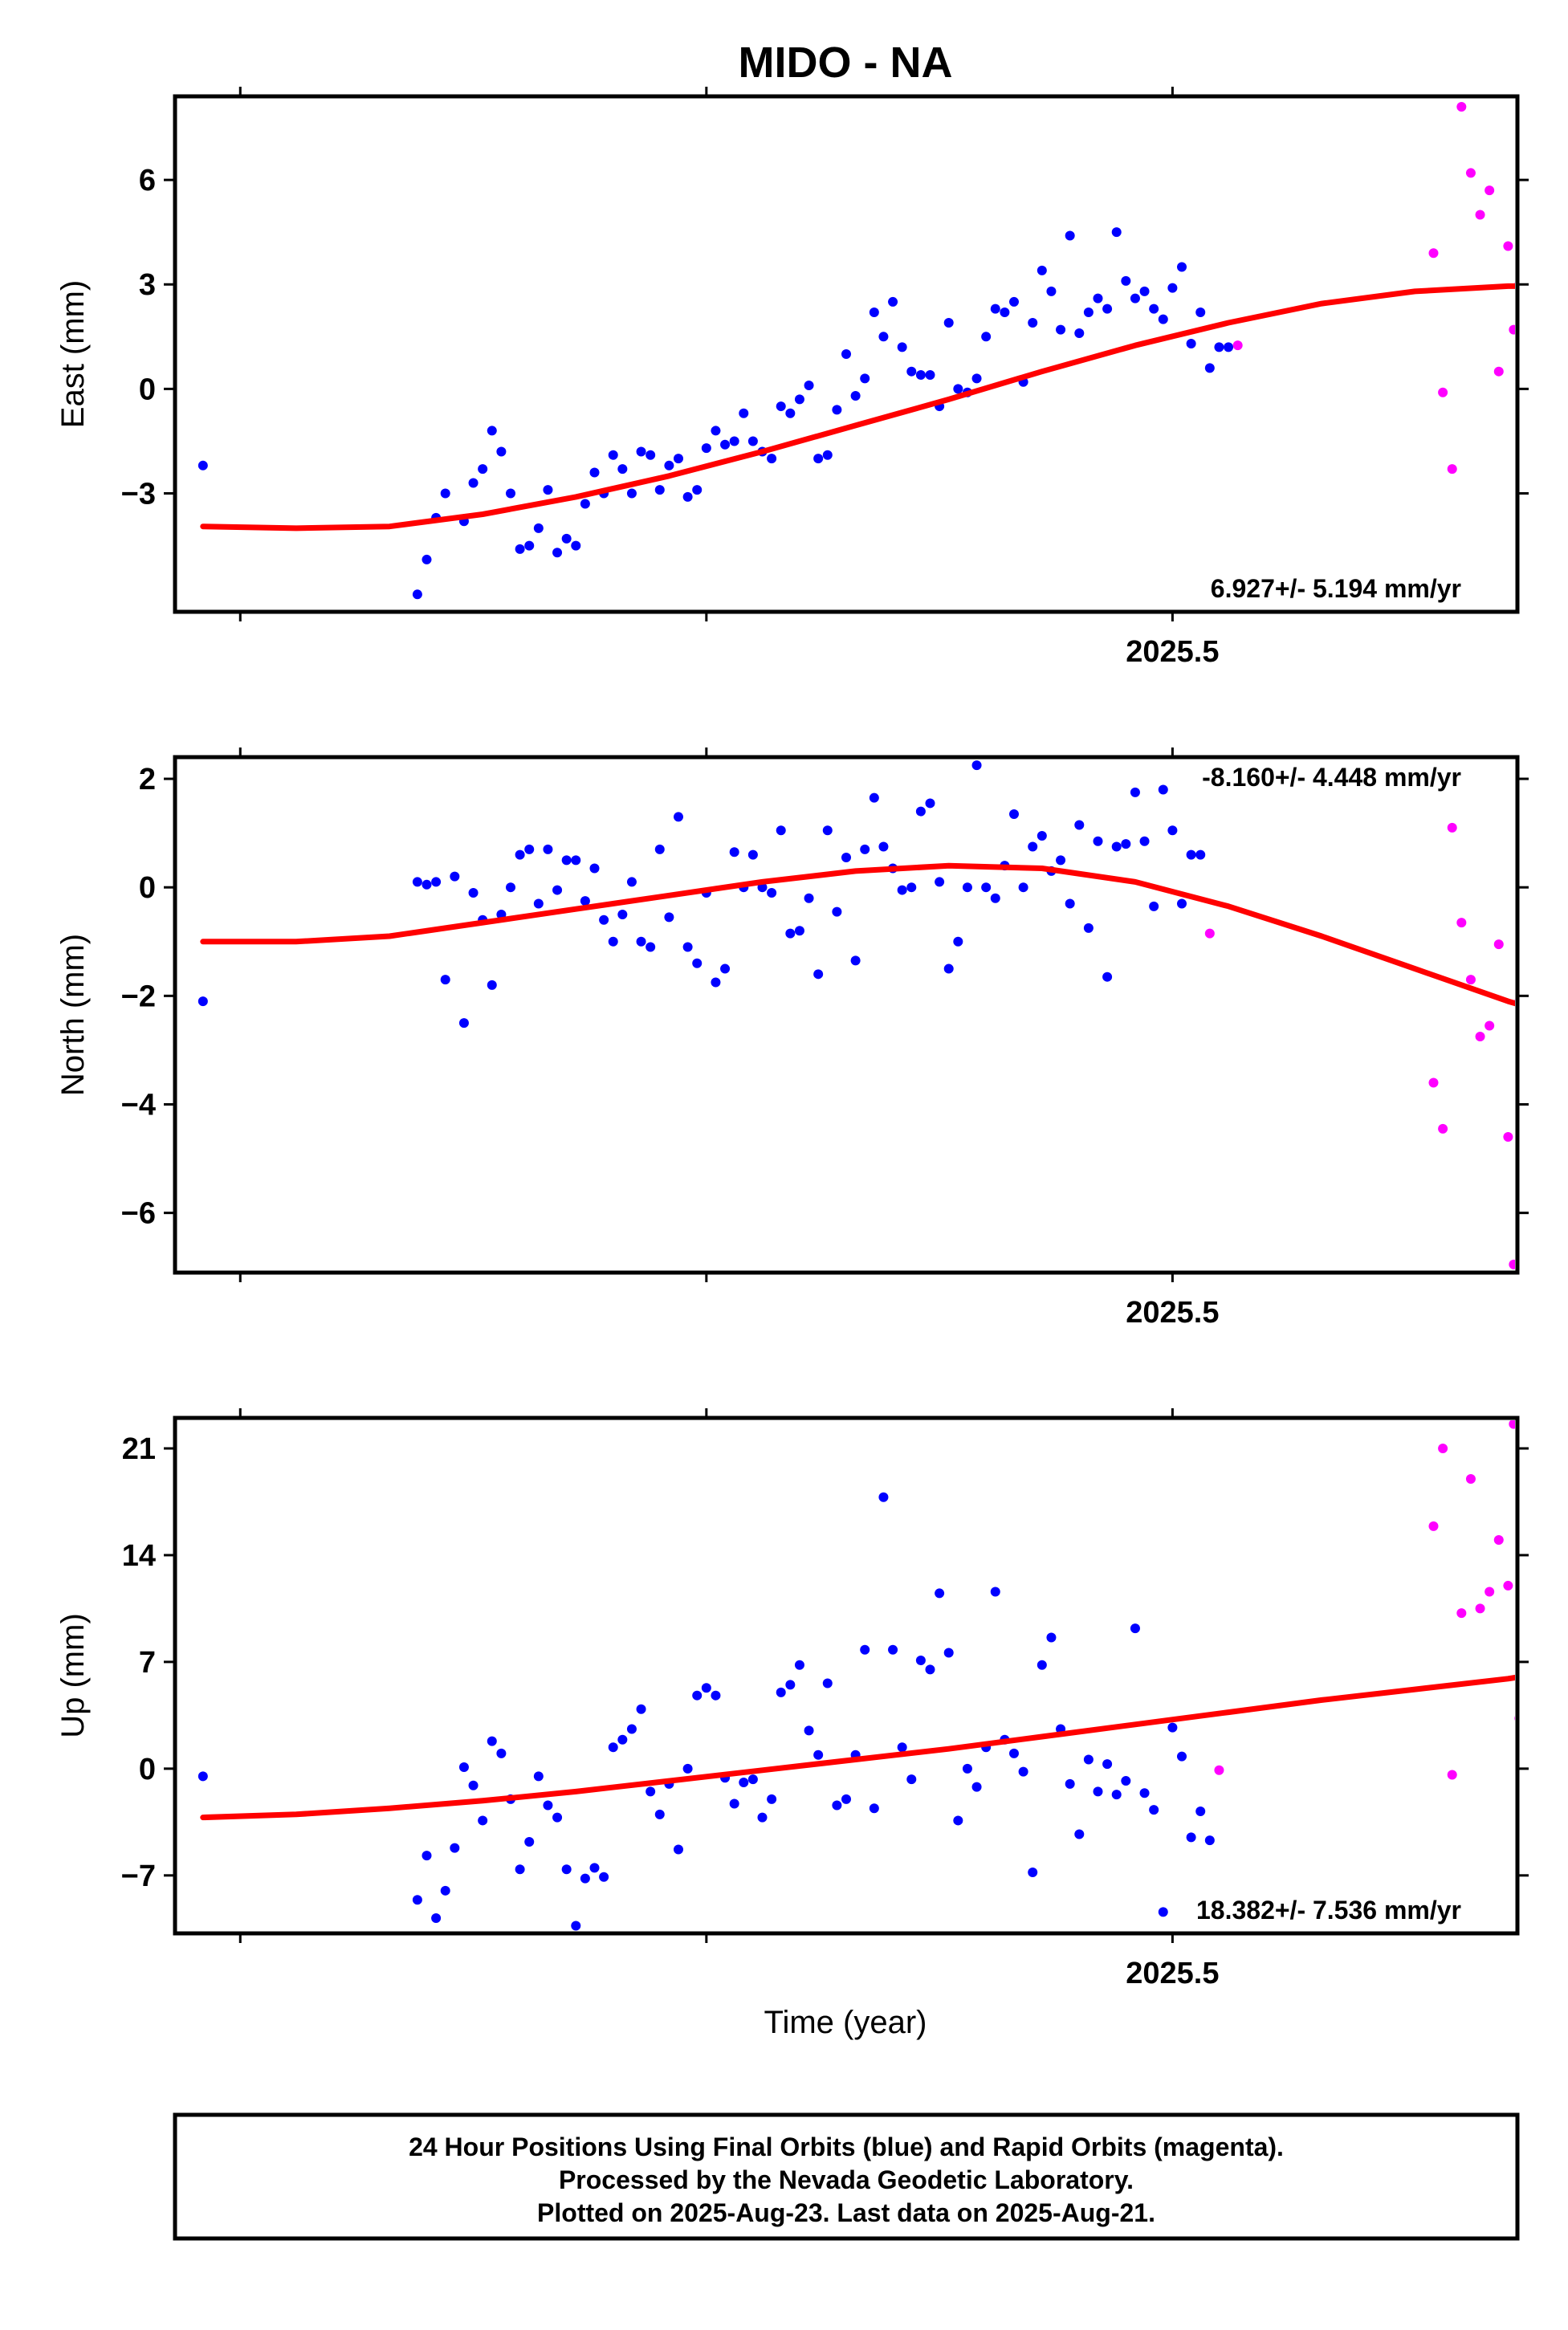 The width and height of the screenshot is (1568, 2330). I want to click on velocity-label: 18.382+/- 7.536 mm/yr, so click(1328, 1910).